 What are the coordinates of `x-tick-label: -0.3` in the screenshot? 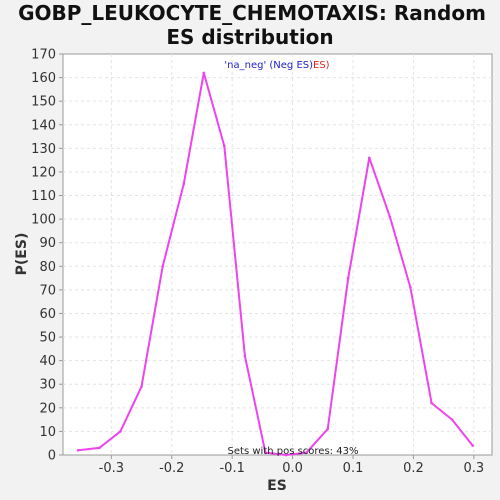 It's located at (111, 468).